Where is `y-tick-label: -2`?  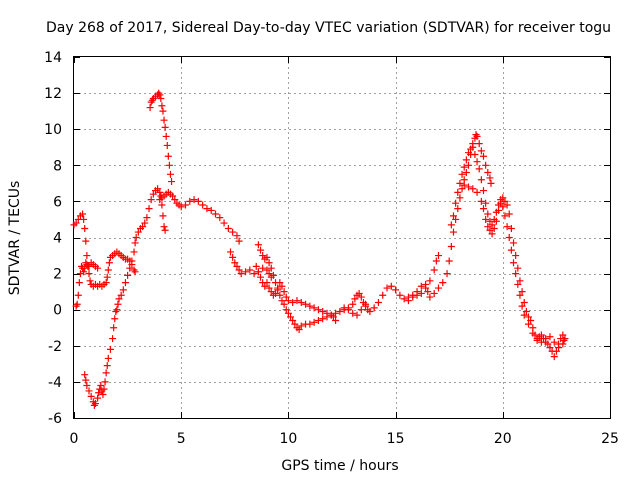 y-tick-label: -2 is located at coordinates (55, 347).